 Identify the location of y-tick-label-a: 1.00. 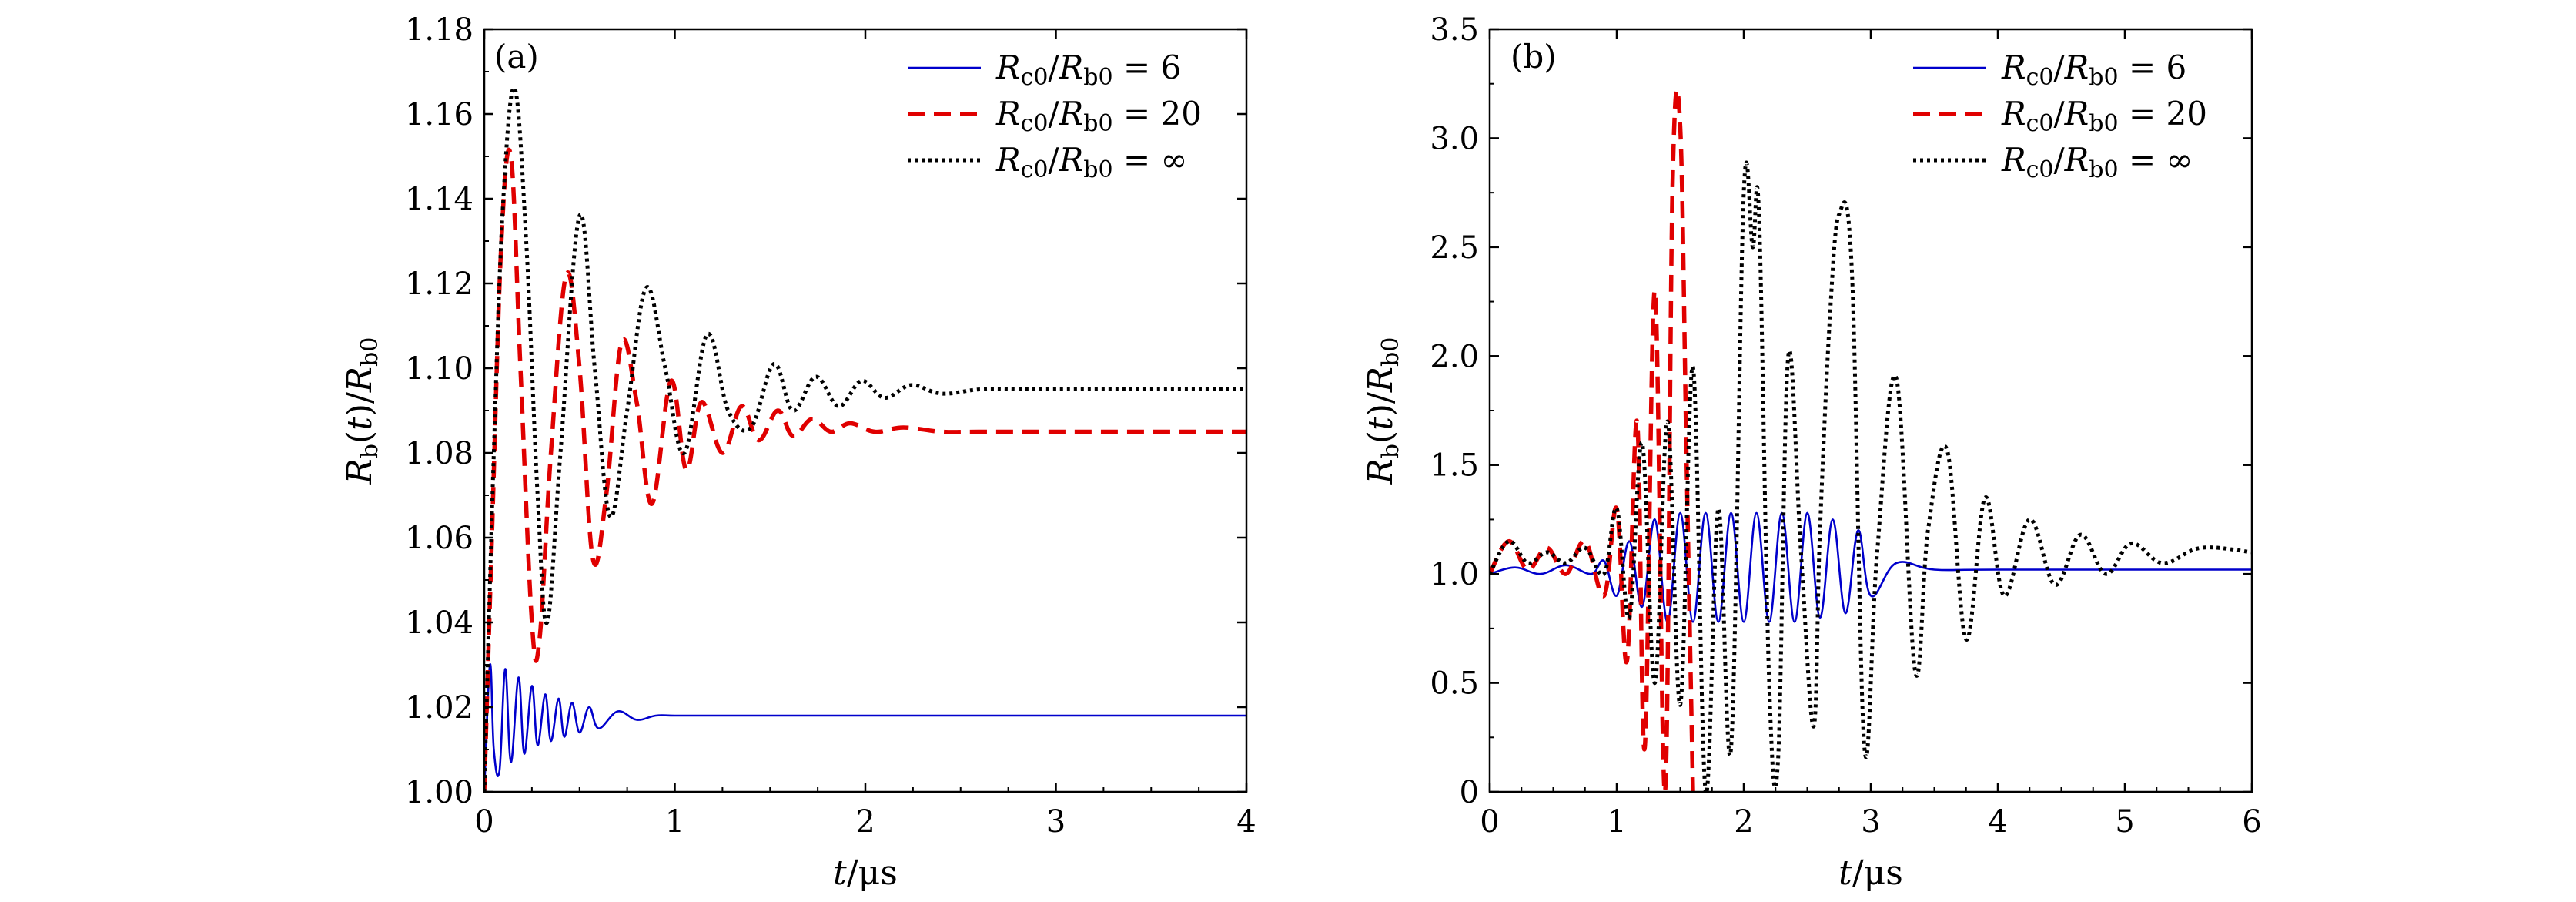
(439, 793).